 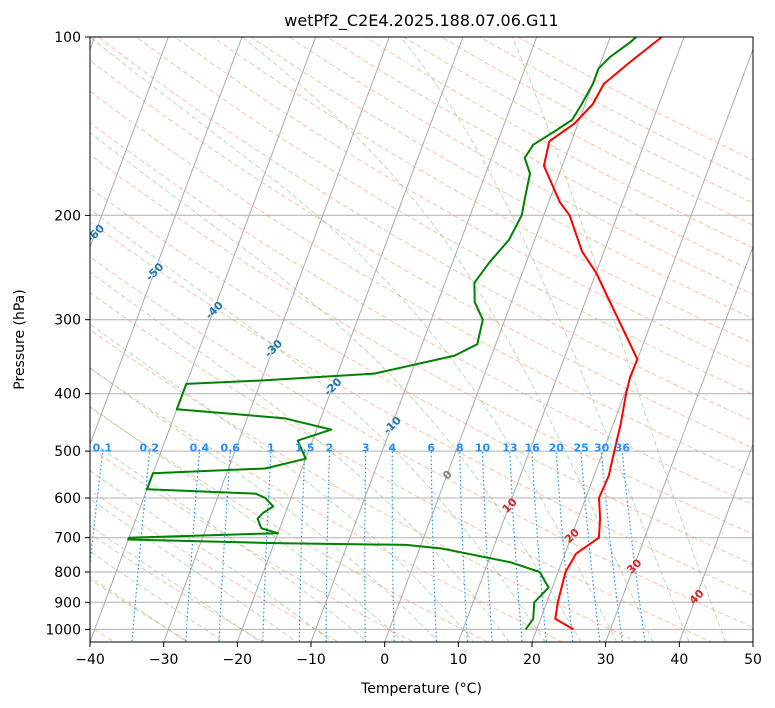 What do you see at coordinates (421, 21) in the screenshot?
I see `chart-title: wetPf2_C2E4.2025.188.07.06.G11` at bounding box center [421, 21].